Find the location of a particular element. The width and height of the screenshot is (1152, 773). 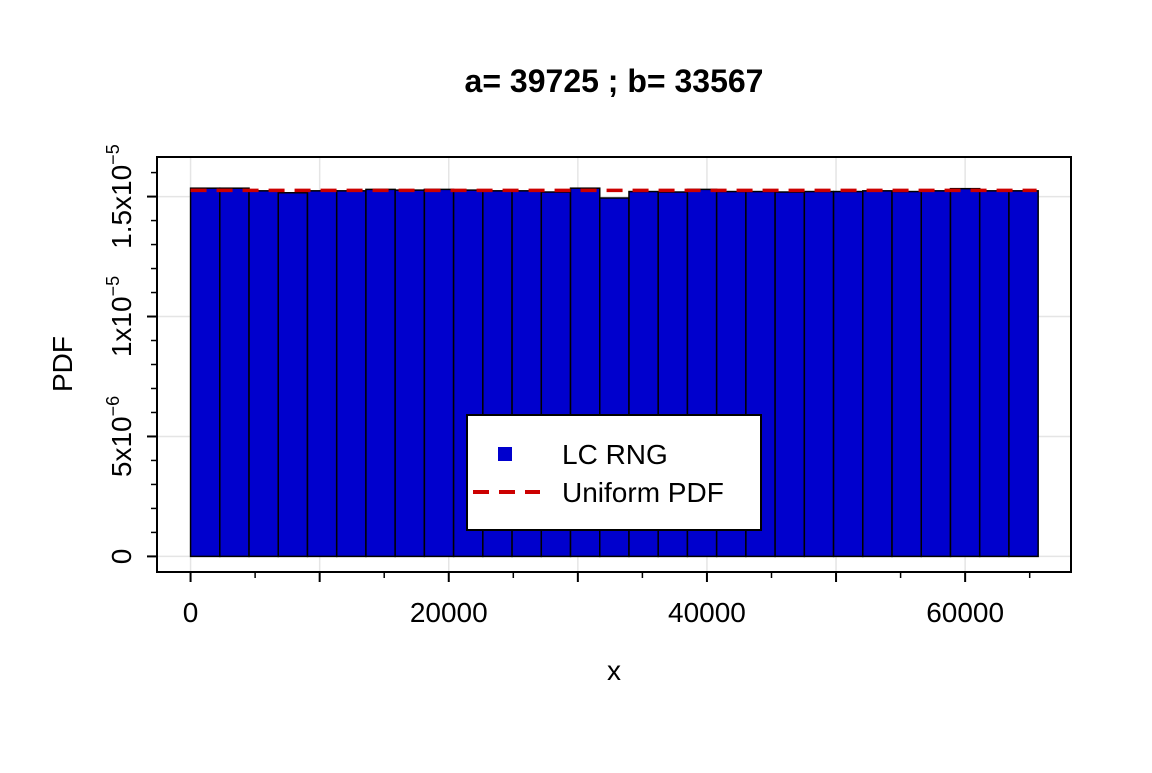

chart-title: a= 39725 ; b= 33567 is located at coordinates (614, 81).